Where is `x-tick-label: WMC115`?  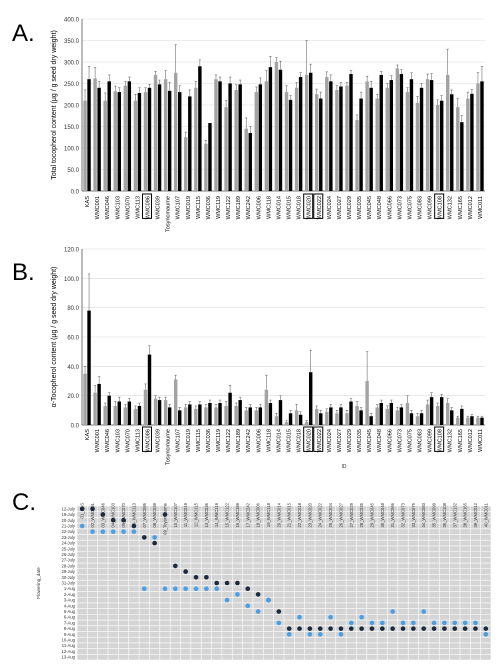
x-tick-label: WMC115 is located at coordinates (199, 440).